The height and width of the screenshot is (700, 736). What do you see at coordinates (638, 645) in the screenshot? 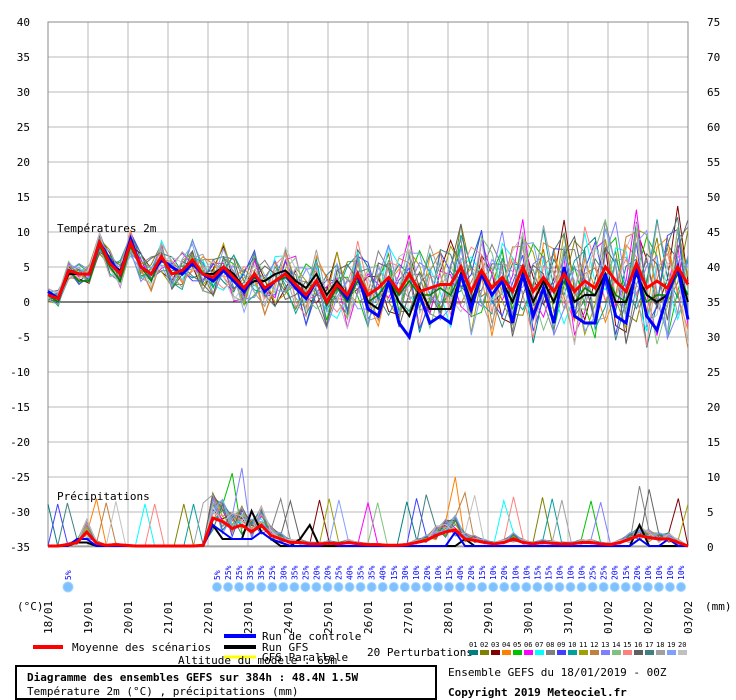
I see `pert-number: 16` at bounding box center [638, 645].